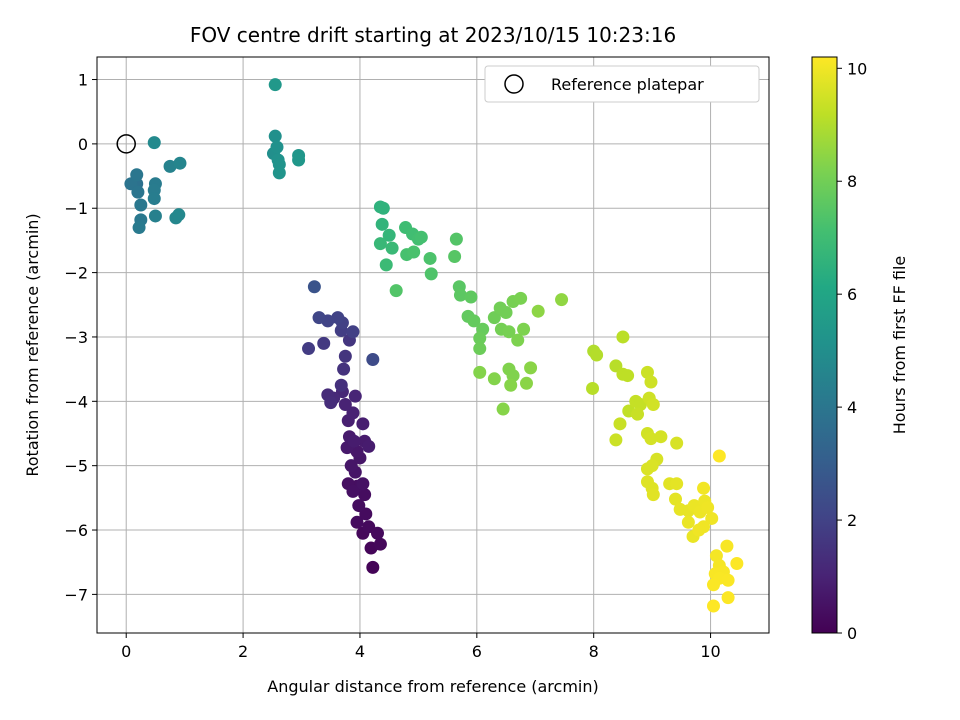  What do you see at coordinates (852, 633) in the screenshot?
I see `colorbar-tick-label: 0` at bounding box center [852, 633].